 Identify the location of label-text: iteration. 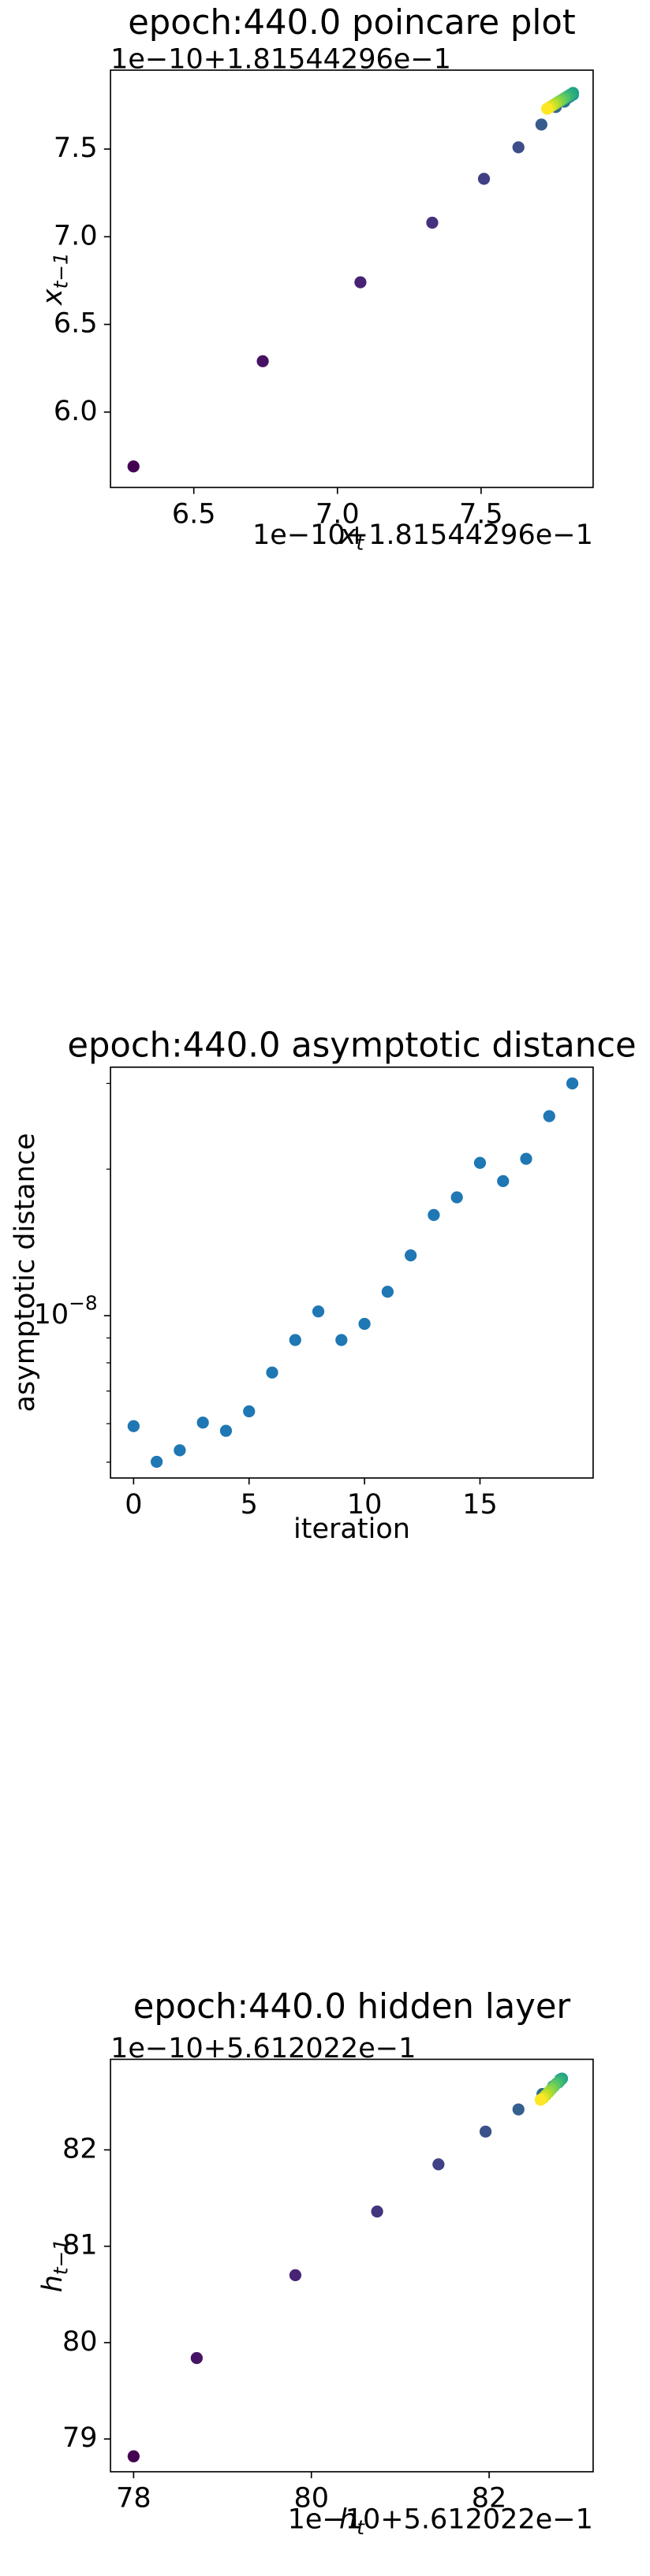
(351, 1529).